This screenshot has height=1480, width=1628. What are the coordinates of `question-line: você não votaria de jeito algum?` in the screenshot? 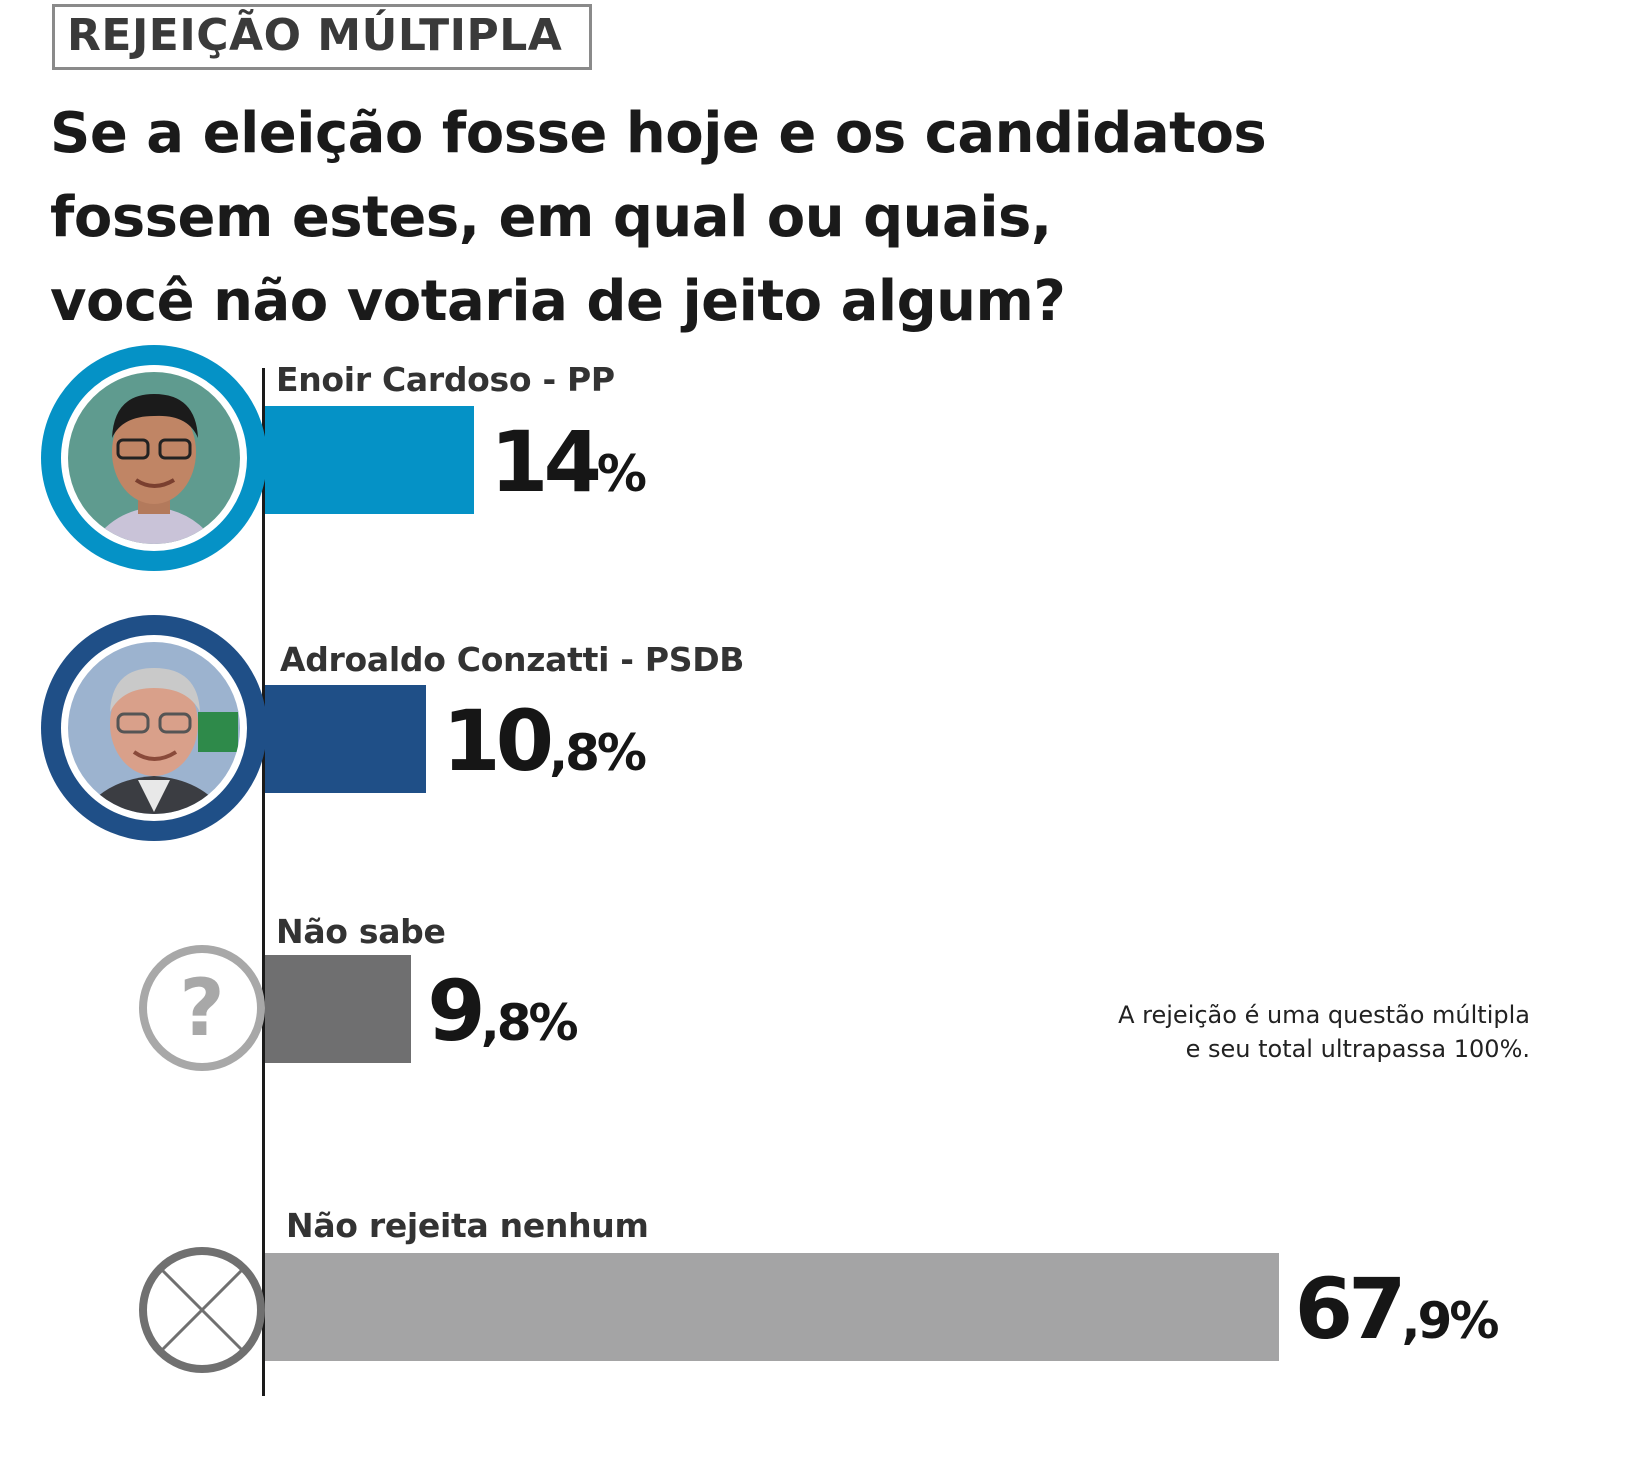 It's located at (558, 301).